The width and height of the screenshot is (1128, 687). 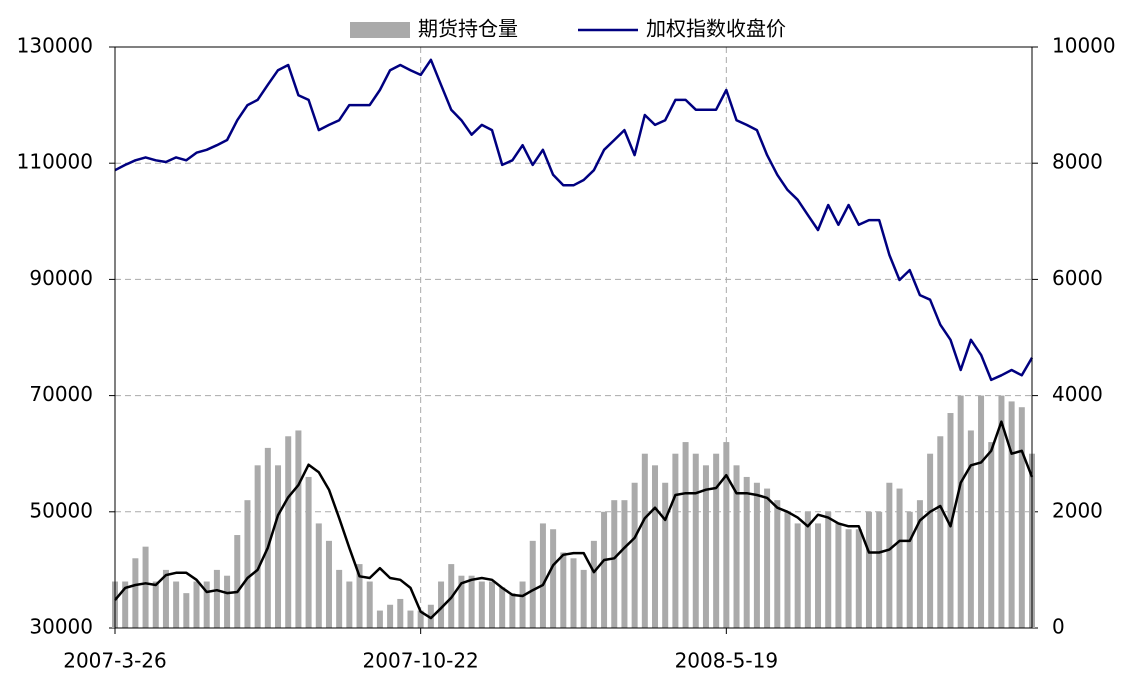 I want to click on y2-tick-label: 10000, so click(x=1084, y=46).